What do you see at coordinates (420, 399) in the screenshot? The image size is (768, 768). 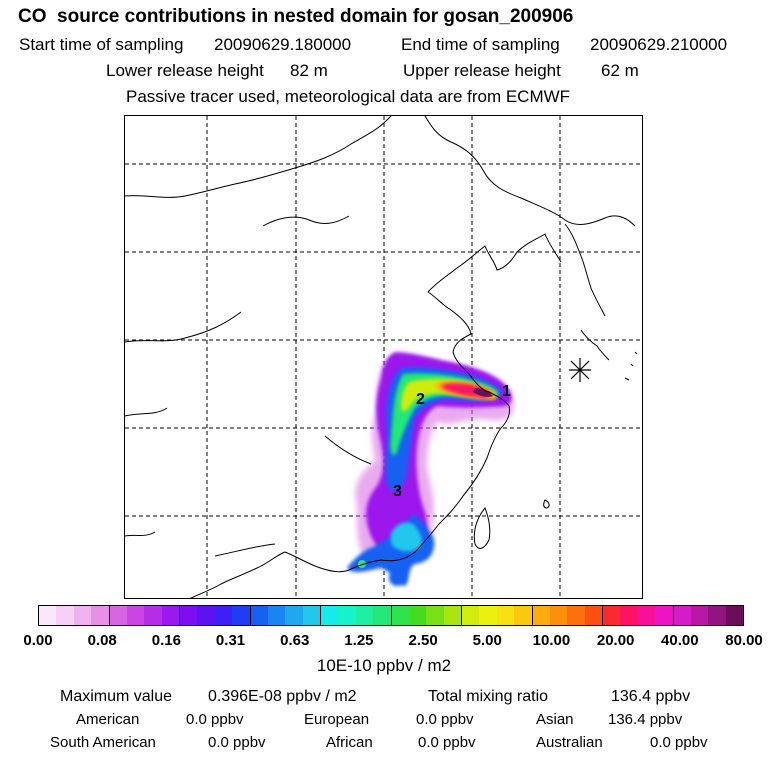 I see `source-marker-2: 2` at bounding box center [420, 399].